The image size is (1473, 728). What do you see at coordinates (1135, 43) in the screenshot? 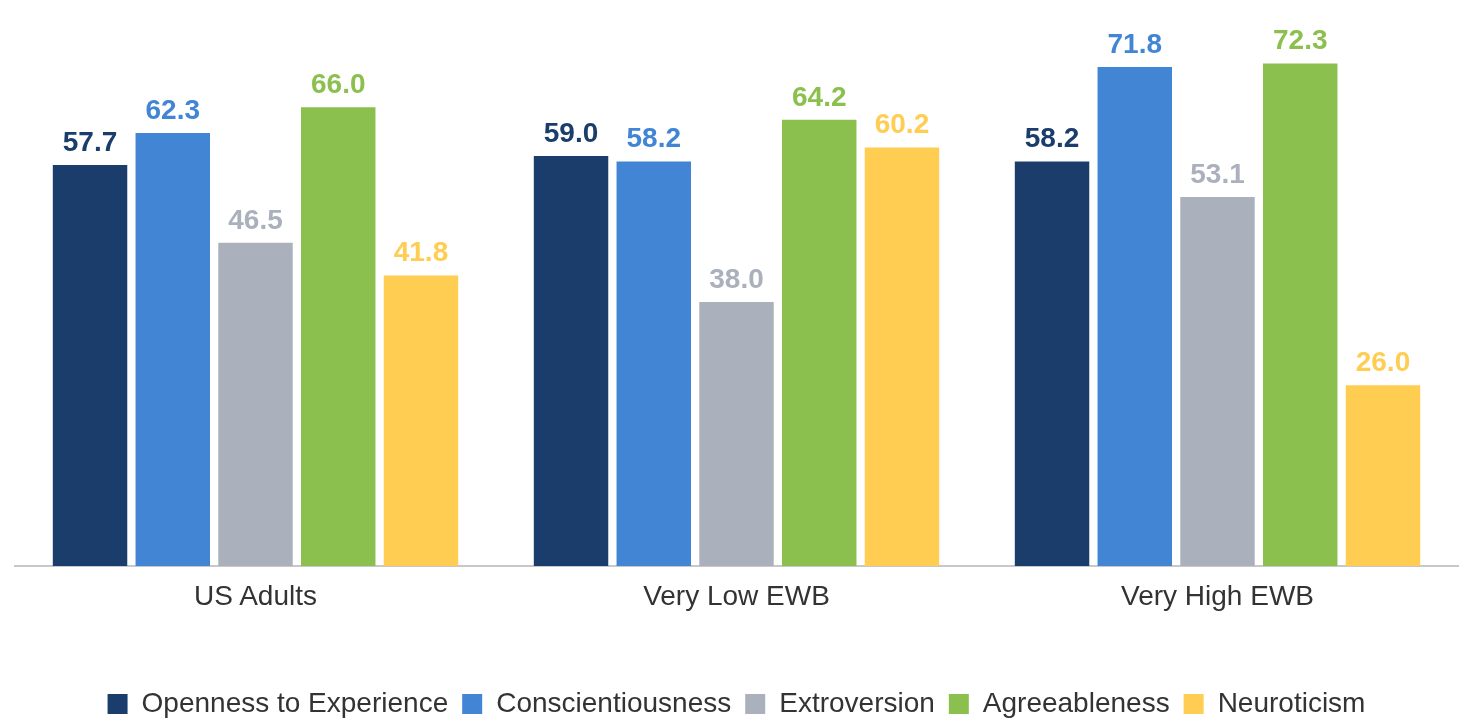
I see `data-label: 71.8` at bounding box center [1135, 43].